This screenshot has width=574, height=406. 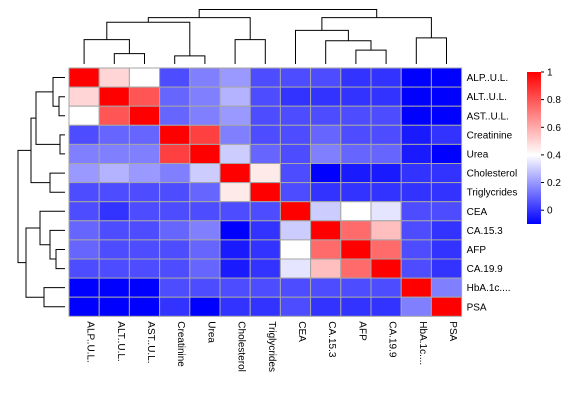 I want to click on heatmap-cell-hba-1c-urea, so click(x=205, y=287).